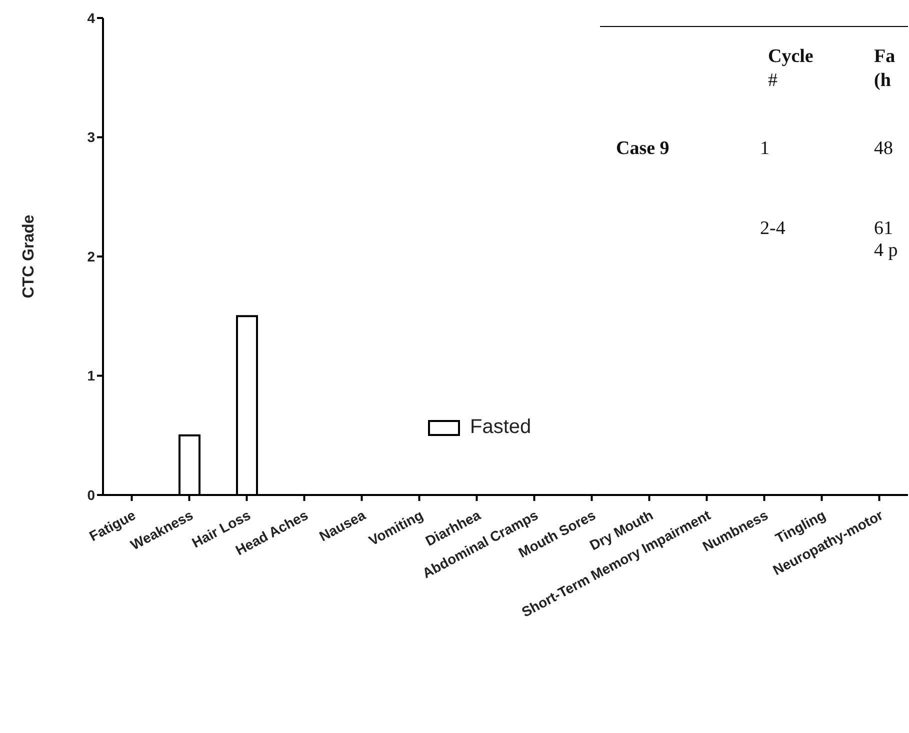  Describe the element at coordinates (91, 137) in the screenshot. I see `y-tick-label: 3` at that location.